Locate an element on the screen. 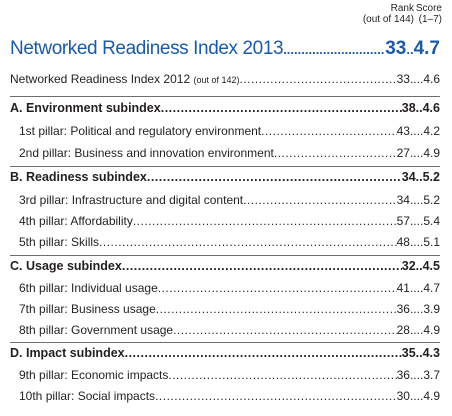 The height and width of the screenshot is (416, 452). pillar-row: 5th pillar: Skills 48 5.1 is located at coordinates (229, 243).